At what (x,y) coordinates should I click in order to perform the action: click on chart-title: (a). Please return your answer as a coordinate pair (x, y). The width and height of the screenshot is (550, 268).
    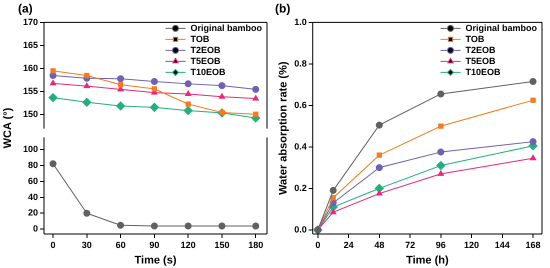
    Looking at the image, I should click on (25, 9).